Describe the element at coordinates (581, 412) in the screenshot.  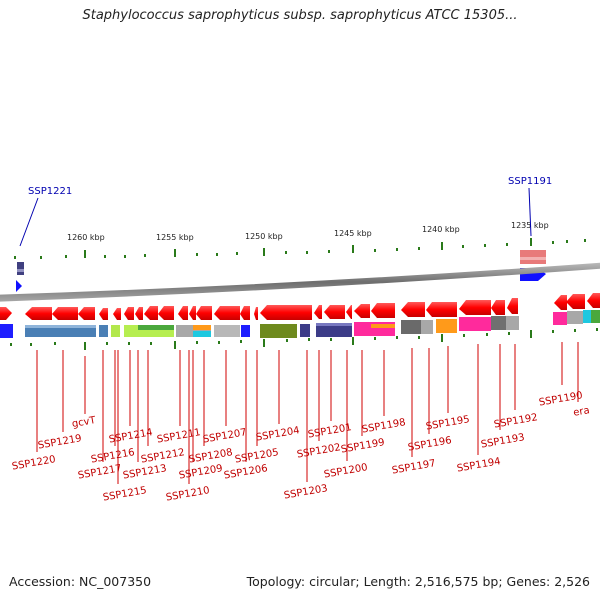
I see `gene-label-era: era` at that location.